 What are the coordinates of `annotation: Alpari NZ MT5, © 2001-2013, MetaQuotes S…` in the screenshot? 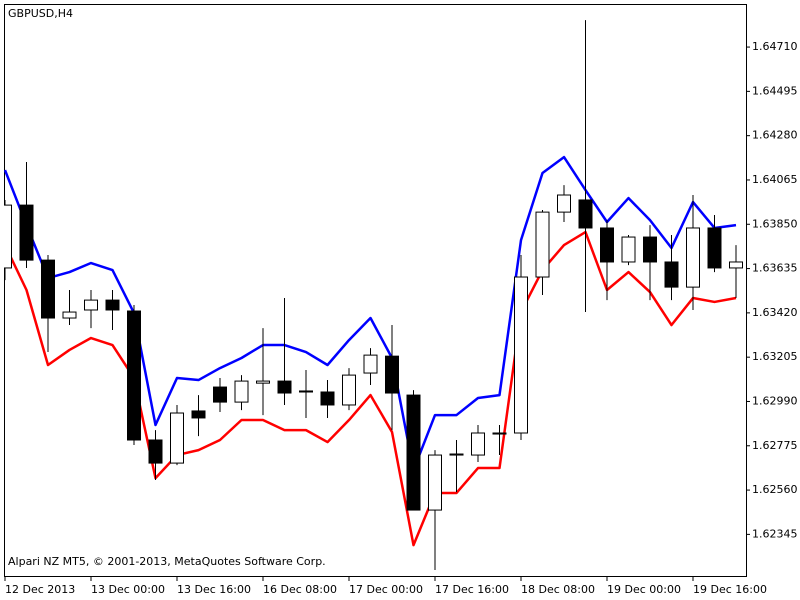 It's located at (167, 561).